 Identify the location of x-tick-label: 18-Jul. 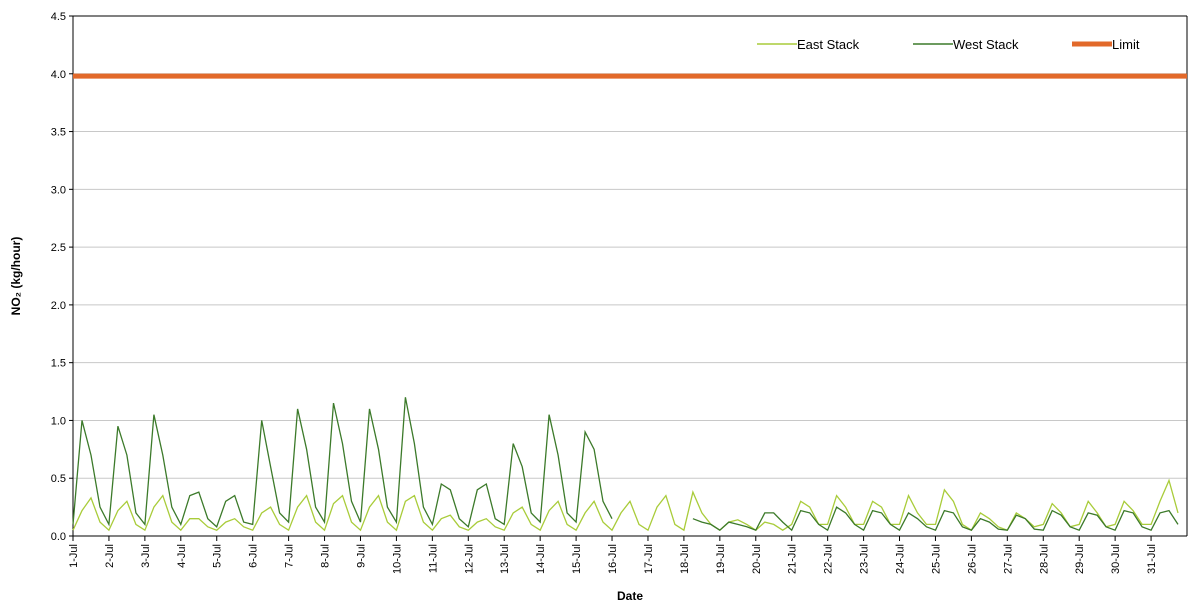
(685, 559).